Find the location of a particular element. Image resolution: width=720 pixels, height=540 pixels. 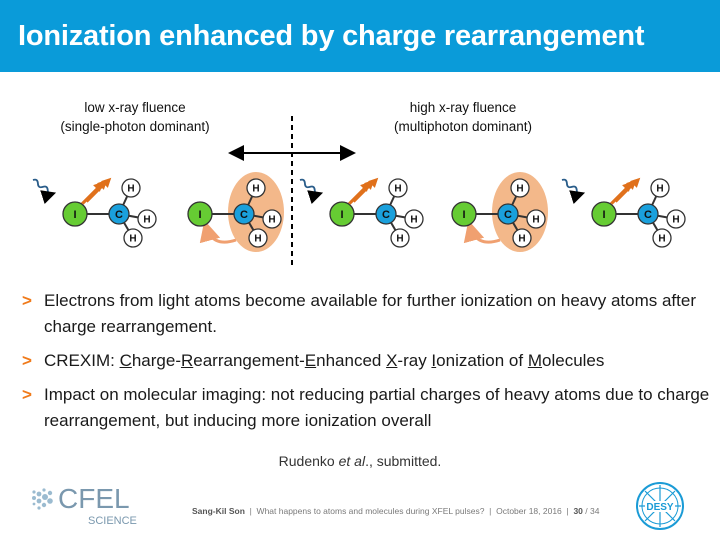

footer-speaker: Sang-Kil Son is located at coordinates (218, 511).